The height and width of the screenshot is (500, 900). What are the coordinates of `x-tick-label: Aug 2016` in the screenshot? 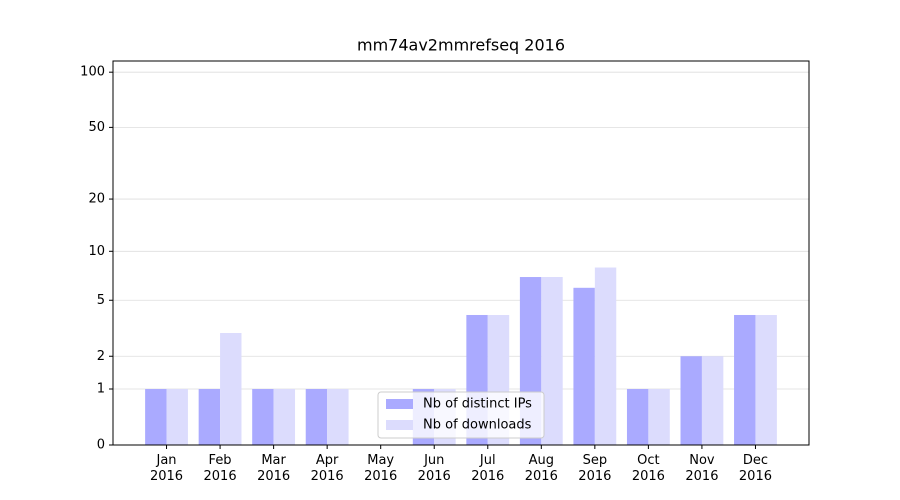 It's located at (541, 468).